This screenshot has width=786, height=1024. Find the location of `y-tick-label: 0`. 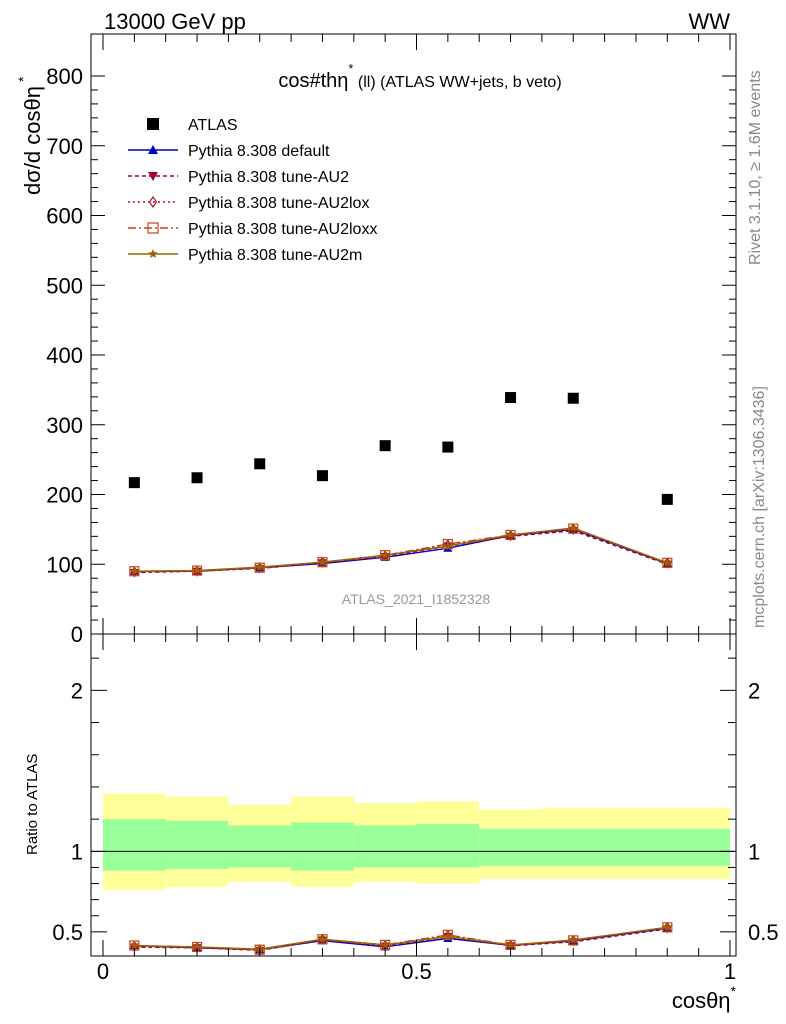

y-tick-label: 0 is located at coordinates (77, 634).